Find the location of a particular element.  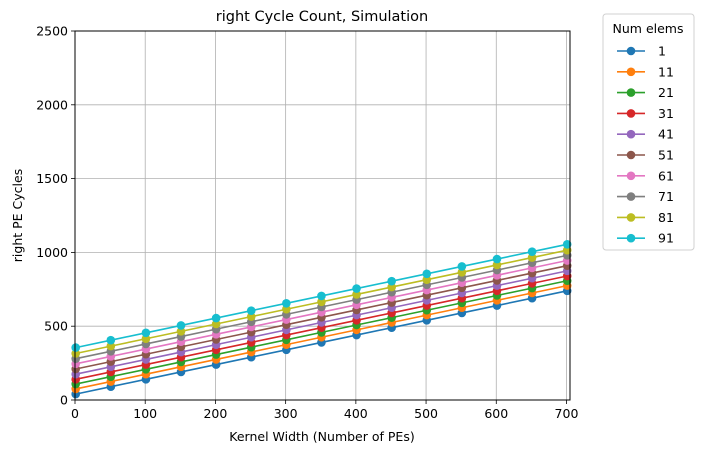

legend-label: 21 is located at coordinates (666, 92).